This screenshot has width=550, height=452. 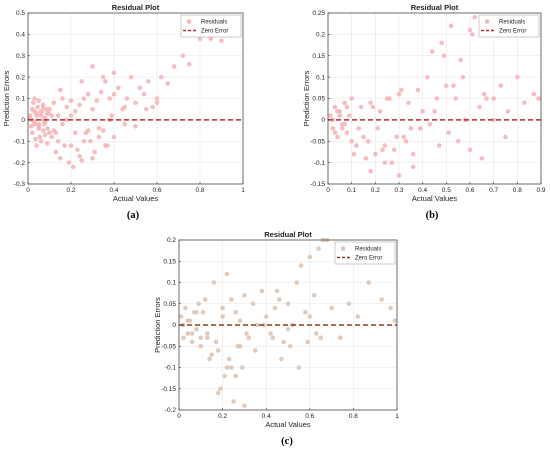 What do you see at coordinates (169, 261) in the screenshot?
I see `y-tick-label: 0.15` at bounding box center [169, 261].